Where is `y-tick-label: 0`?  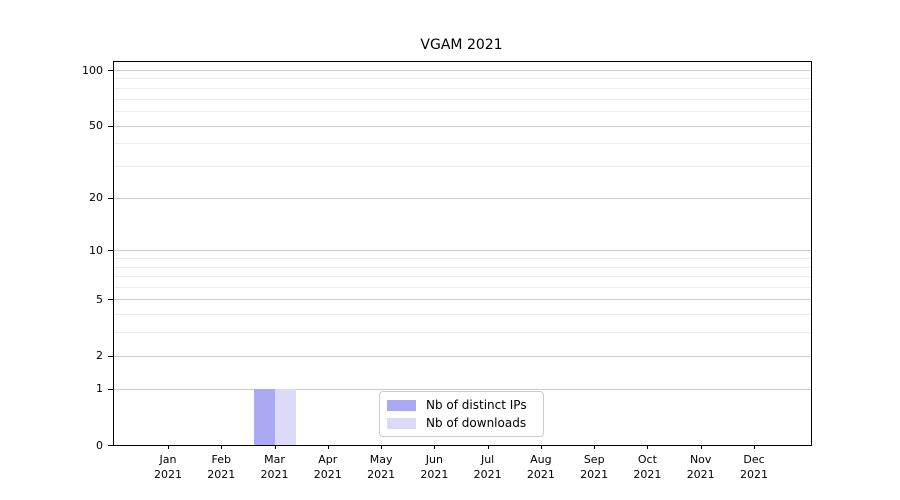 y-tick-label: 0 is located at coordinates (99, 445).